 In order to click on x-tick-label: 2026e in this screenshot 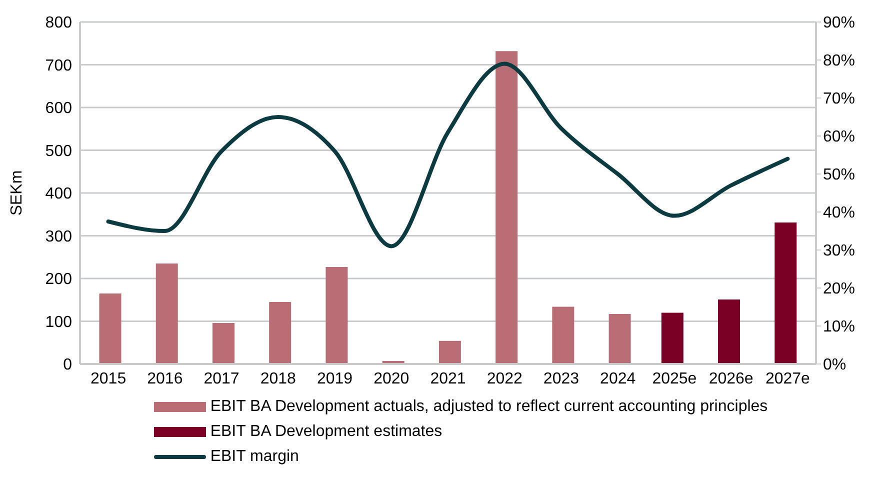, I will do `click(731, 379)`.